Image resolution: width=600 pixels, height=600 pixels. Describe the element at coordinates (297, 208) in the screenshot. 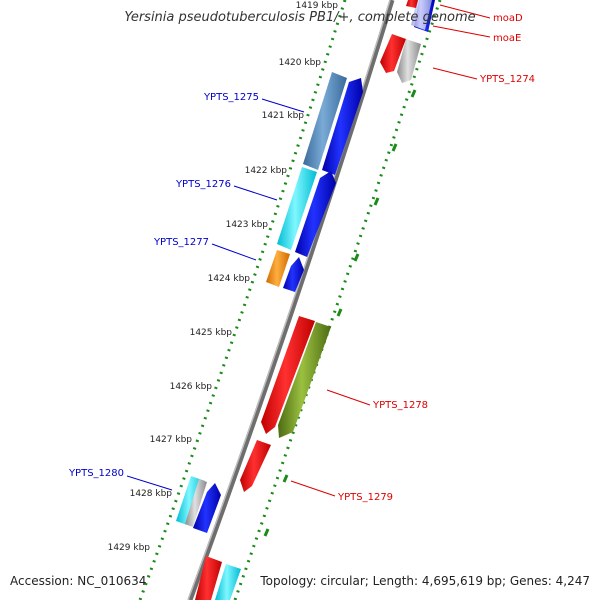

I see `gene-ypts-1276-cyan` at that location.